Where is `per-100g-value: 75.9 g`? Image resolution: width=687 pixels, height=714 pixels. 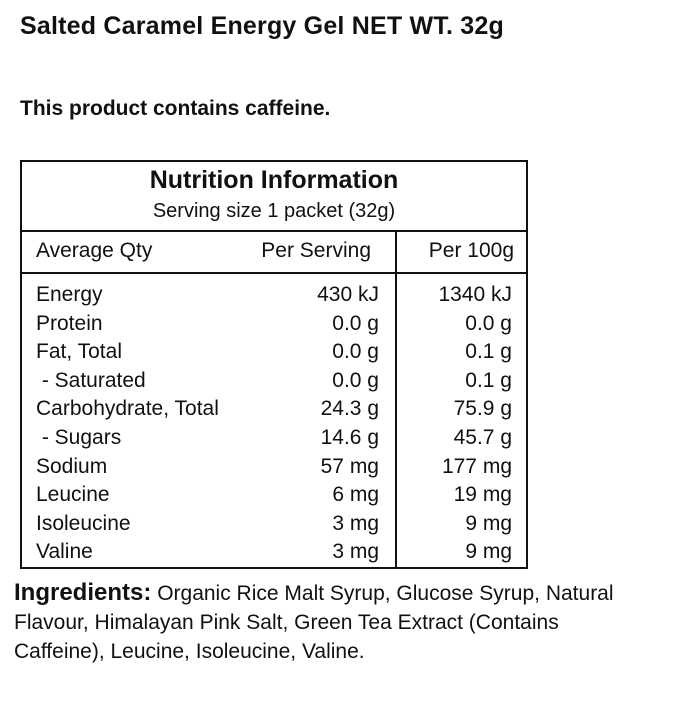
per-100g-value: 75.9 g is located at coordinates (482, 409).